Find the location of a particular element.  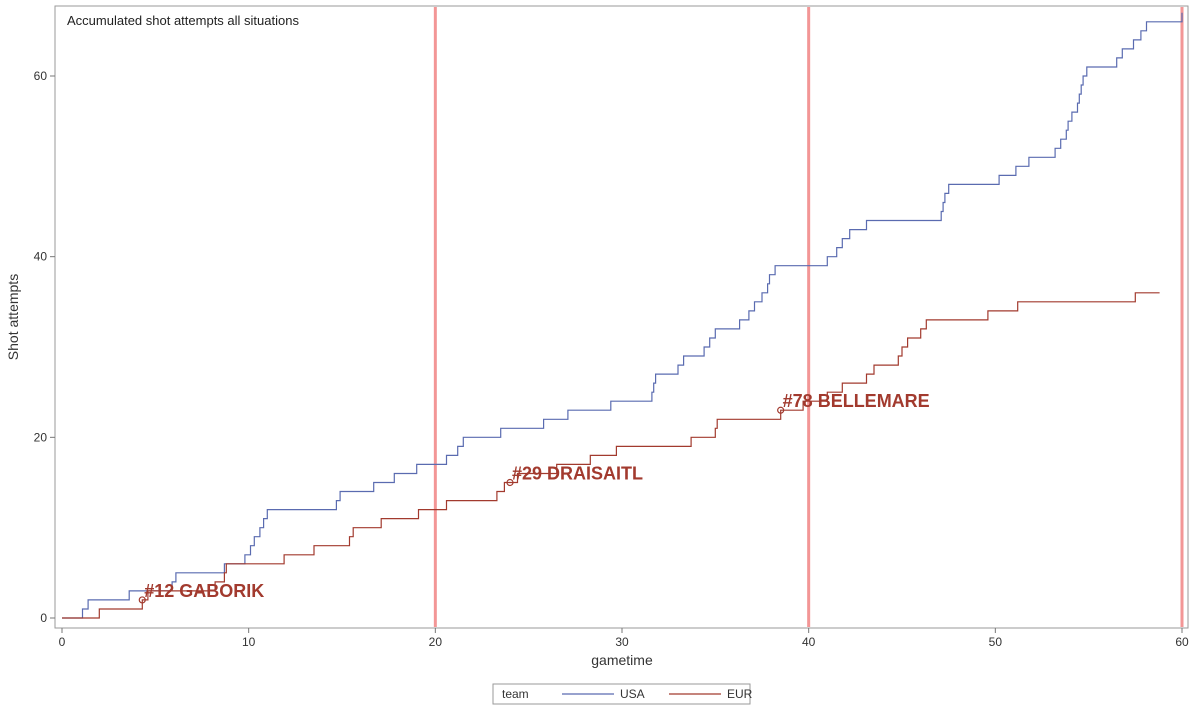

x-tick-label-0: 0 is located at coordinates (62, 642).